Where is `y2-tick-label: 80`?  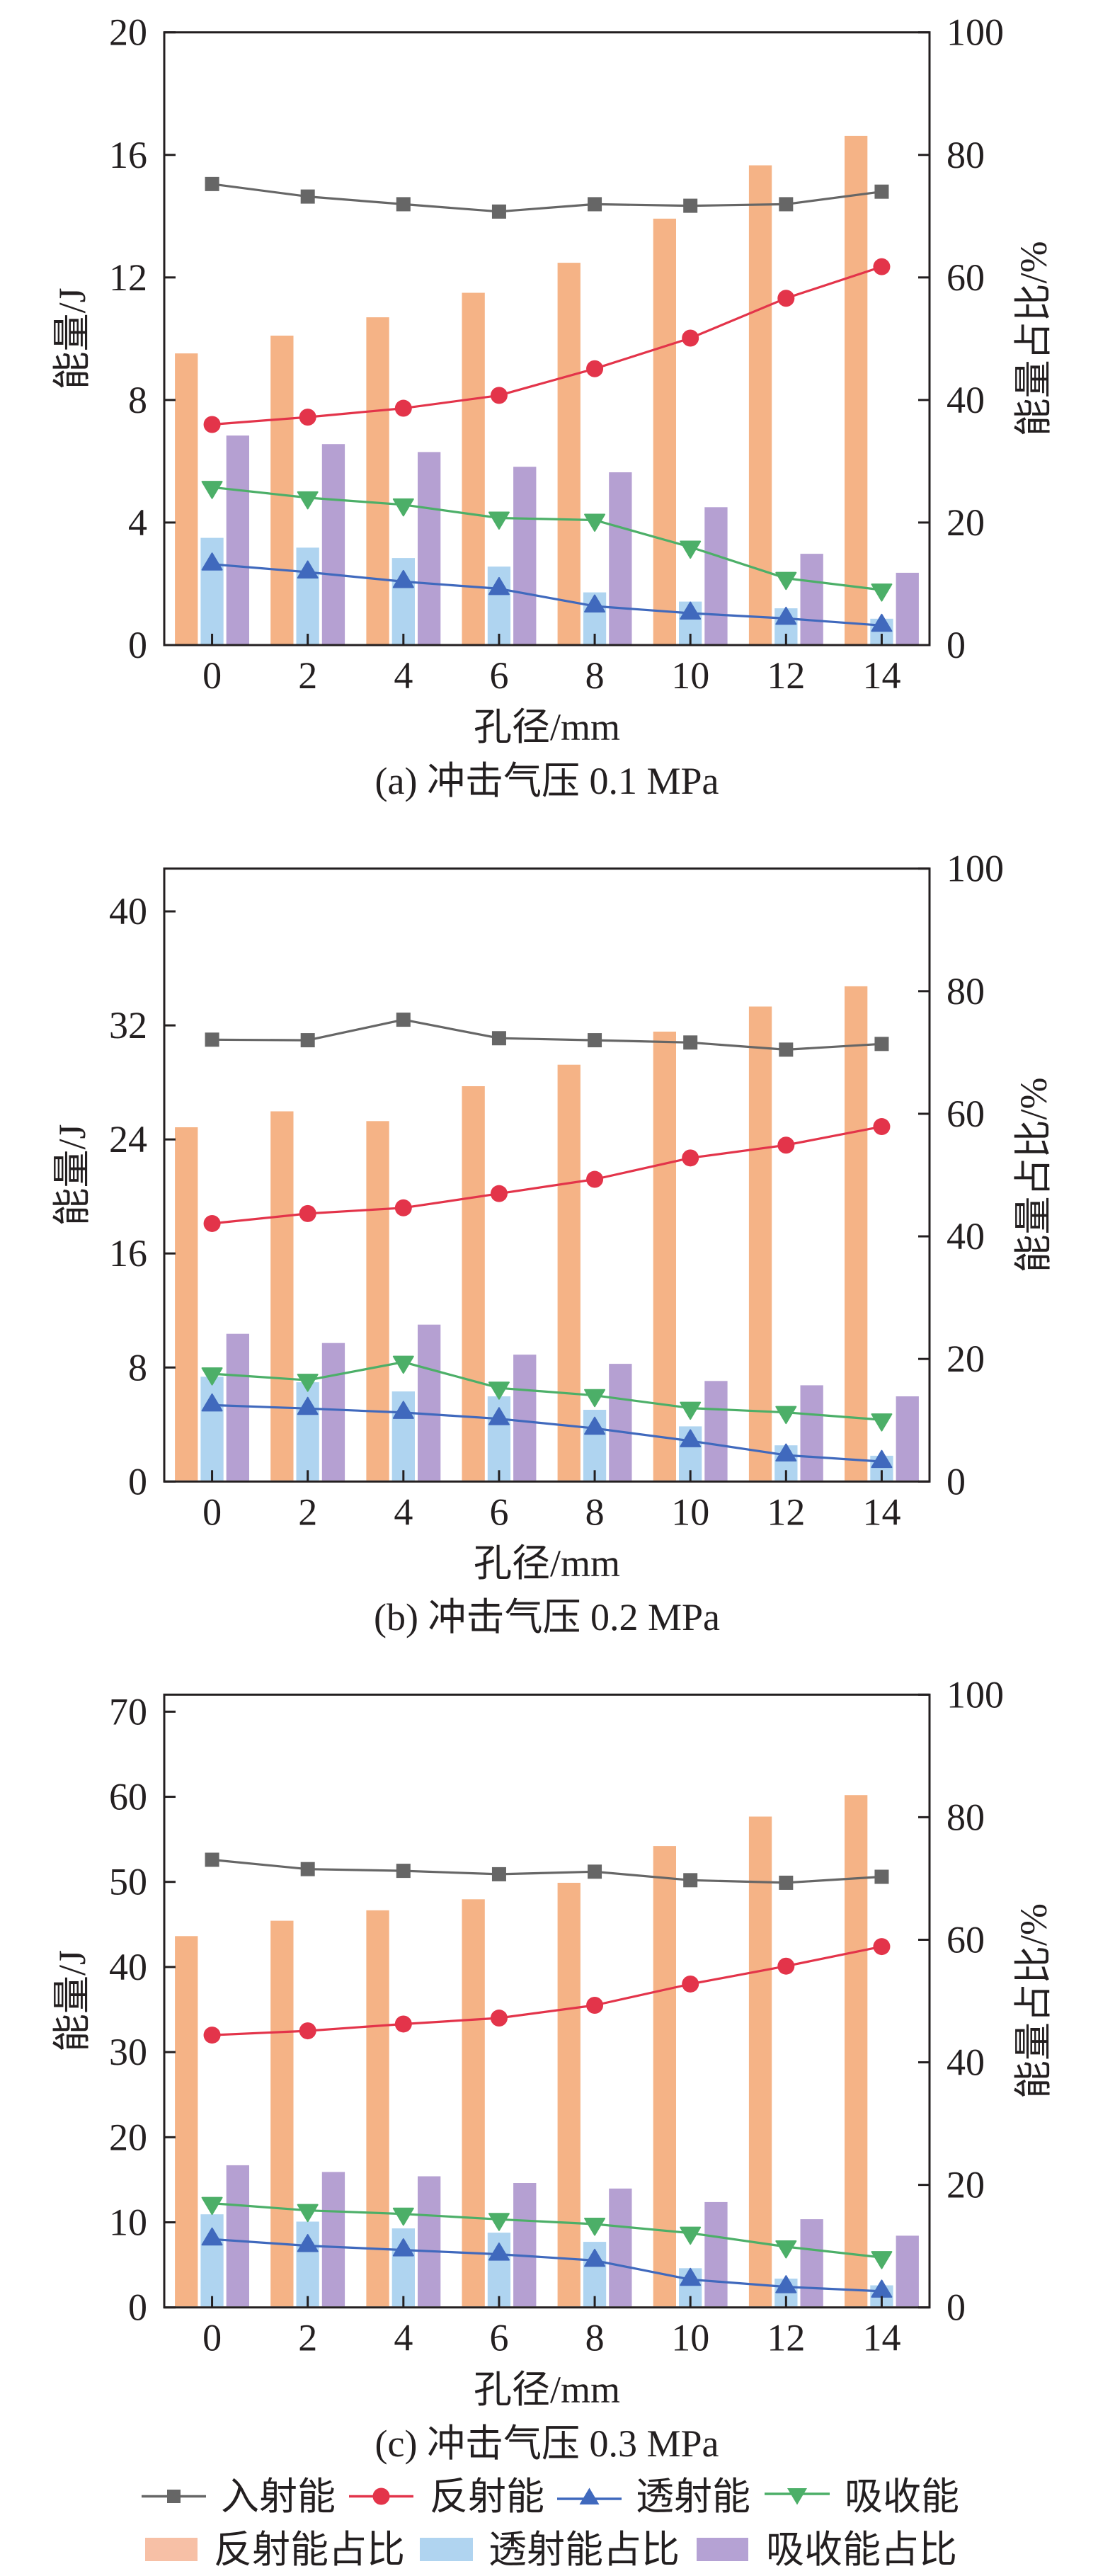
y2-tick-label: 80 is located at coordinates (966, 155).